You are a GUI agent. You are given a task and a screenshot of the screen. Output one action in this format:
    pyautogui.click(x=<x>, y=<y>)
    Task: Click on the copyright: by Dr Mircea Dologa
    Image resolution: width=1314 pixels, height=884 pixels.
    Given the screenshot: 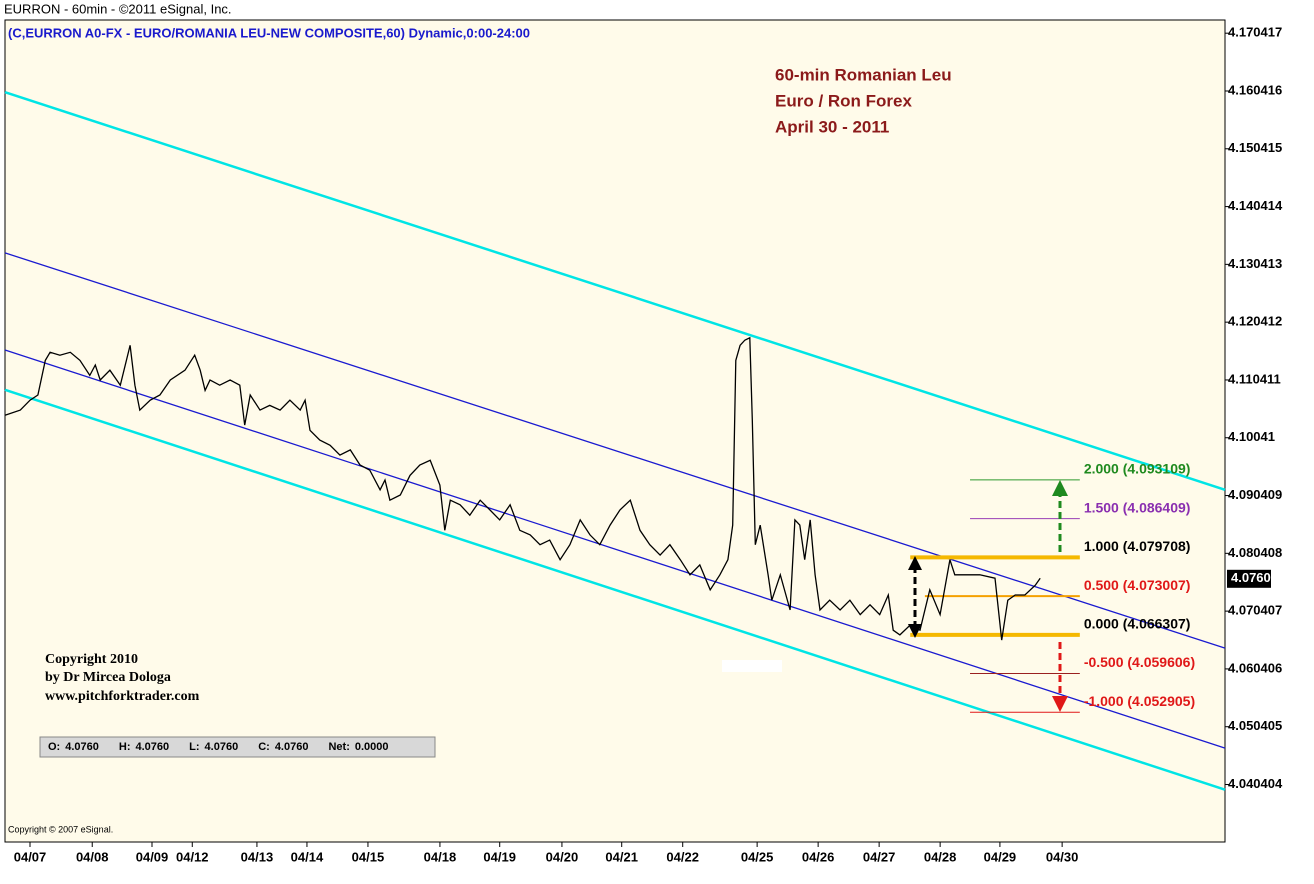 What is the action you would take?
    pyautogui.click(x=108, y=677)
    